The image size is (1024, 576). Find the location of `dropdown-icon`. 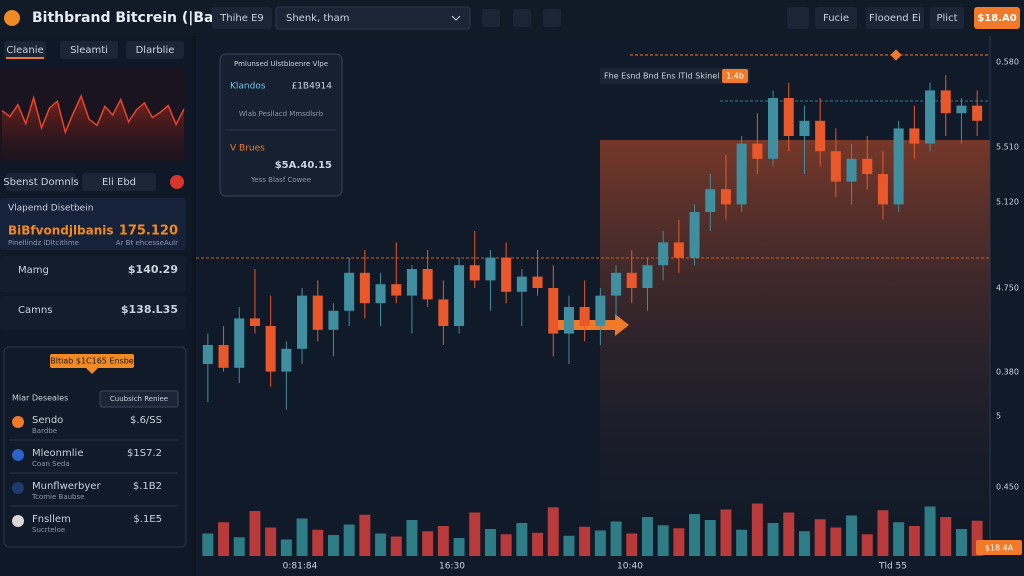

dropdown-icon is located at coordinates (456, 18).